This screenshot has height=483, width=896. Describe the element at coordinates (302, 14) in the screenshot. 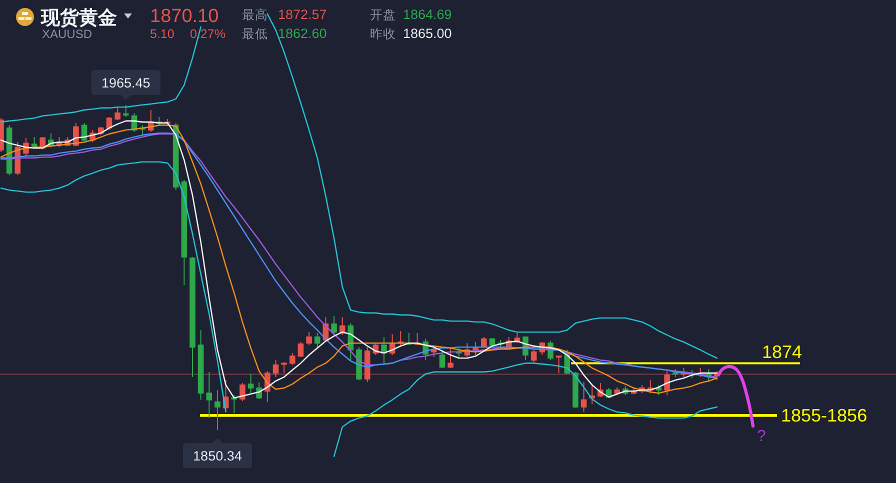

I see `text: 1872.57` at that location.